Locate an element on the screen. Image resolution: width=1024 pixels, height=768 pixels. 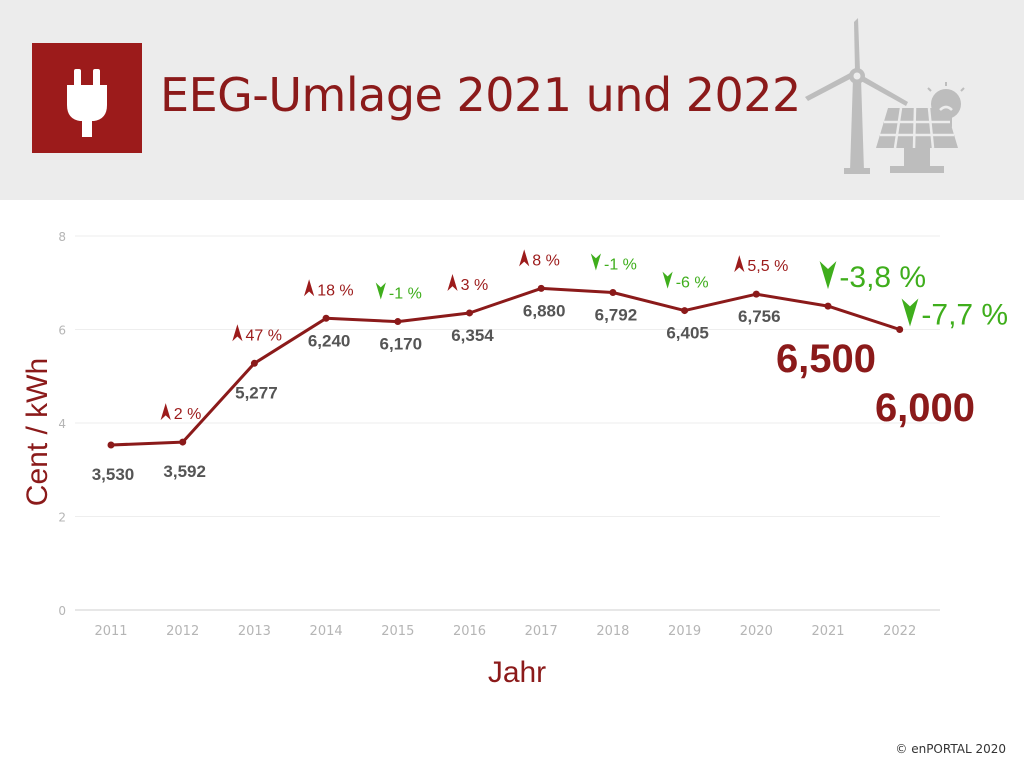
x-tick-label: 2018 is located at coordinates (612, 631).